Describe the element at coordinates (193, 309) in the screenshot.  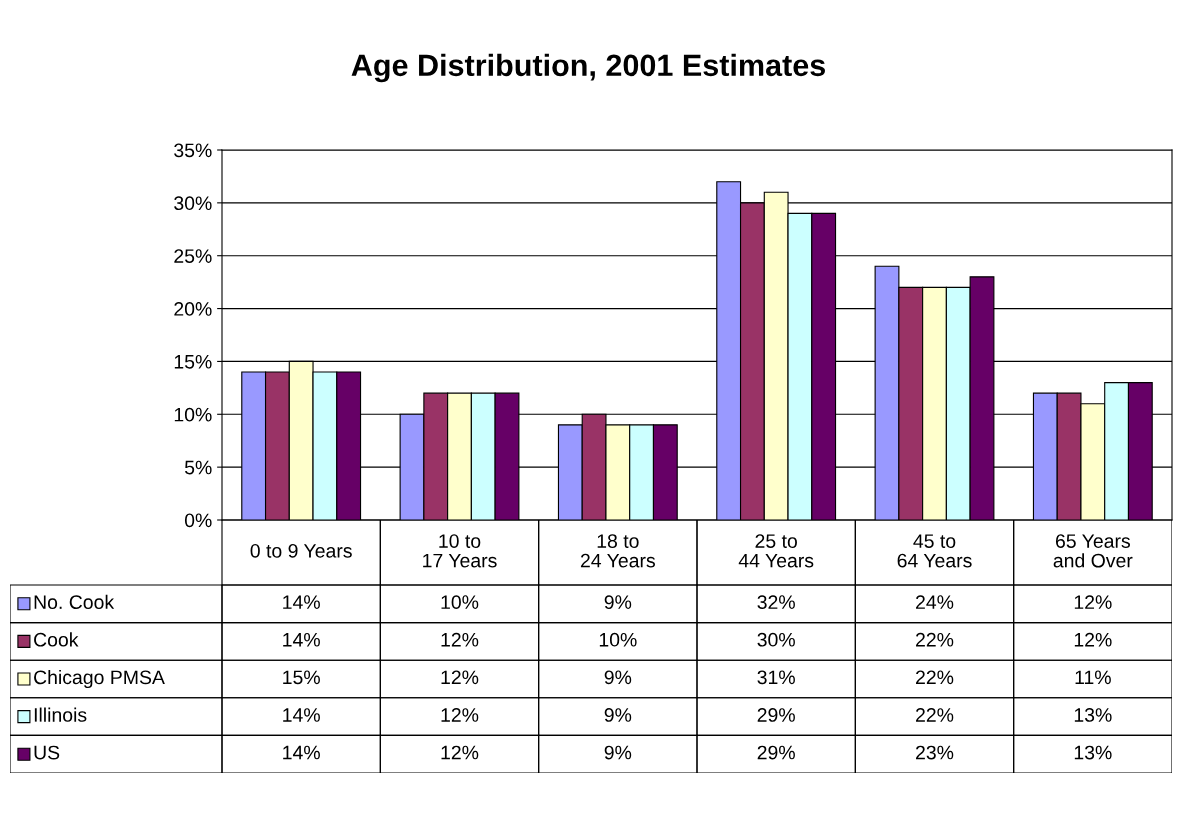
I see `y-tick-label: 20%` at that location.